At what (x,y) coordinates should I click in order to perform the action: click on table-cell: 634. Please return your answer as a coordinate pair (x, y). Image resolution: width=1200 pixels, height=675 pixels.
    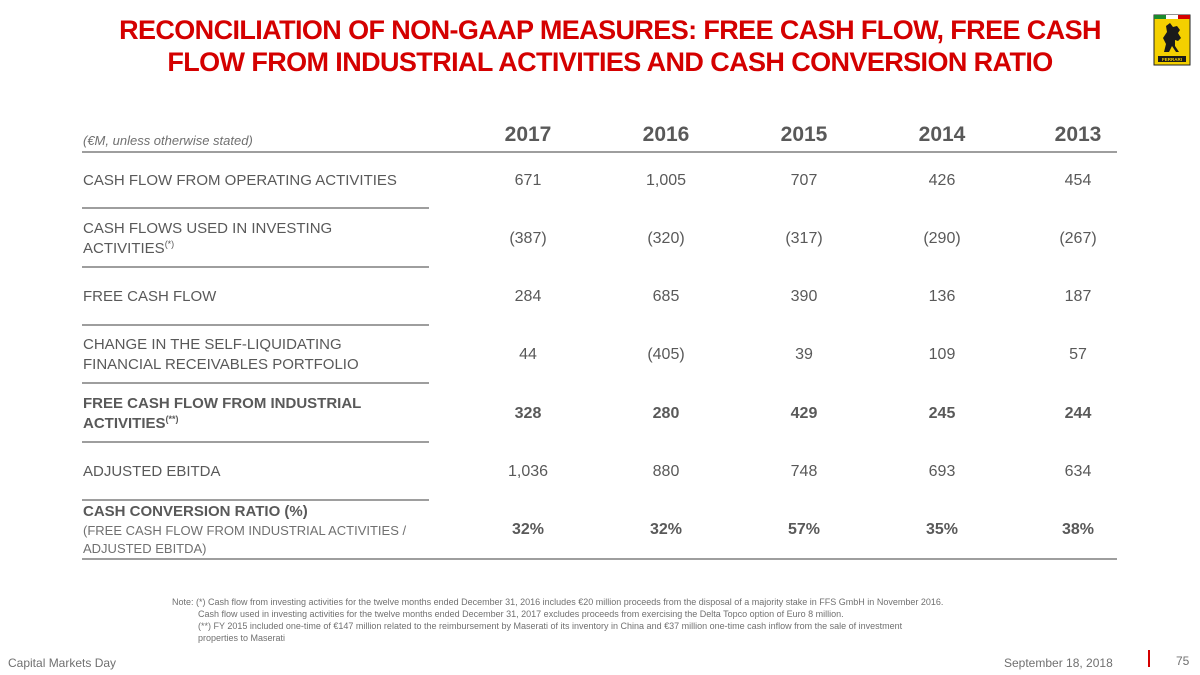
    Looking at the image, I should click on (1078, 471).